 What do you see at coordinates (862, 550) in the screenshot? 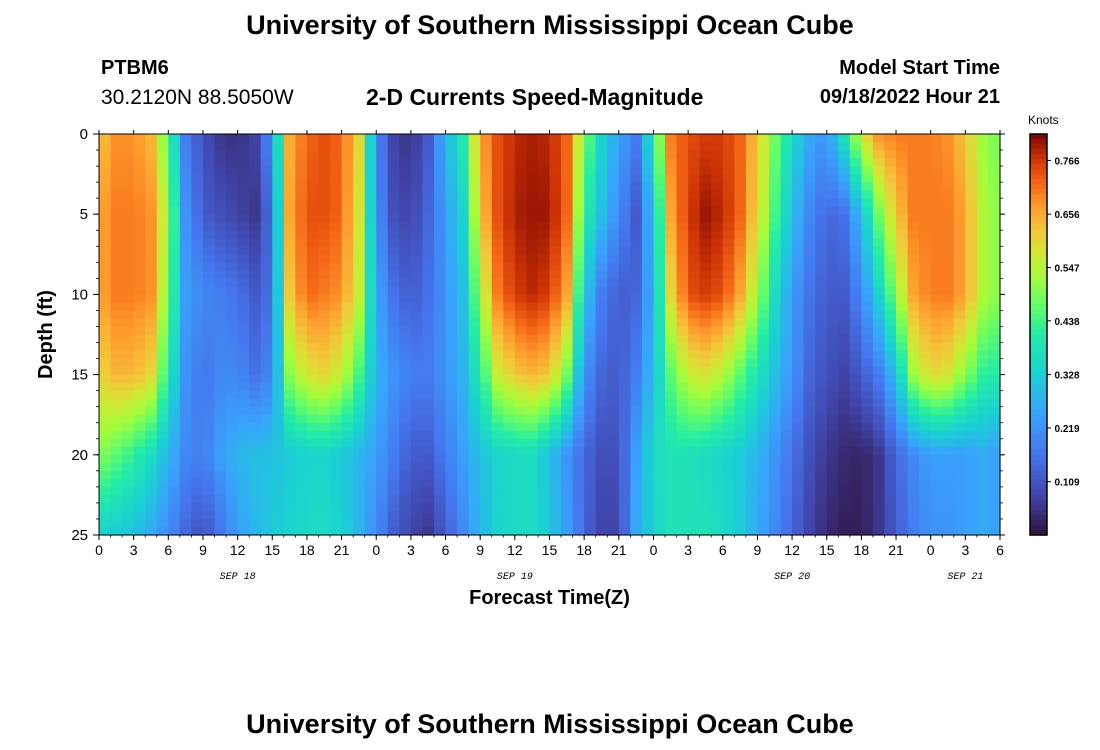
I see `x-tick-label: 18` at bounding box center [862, 550].